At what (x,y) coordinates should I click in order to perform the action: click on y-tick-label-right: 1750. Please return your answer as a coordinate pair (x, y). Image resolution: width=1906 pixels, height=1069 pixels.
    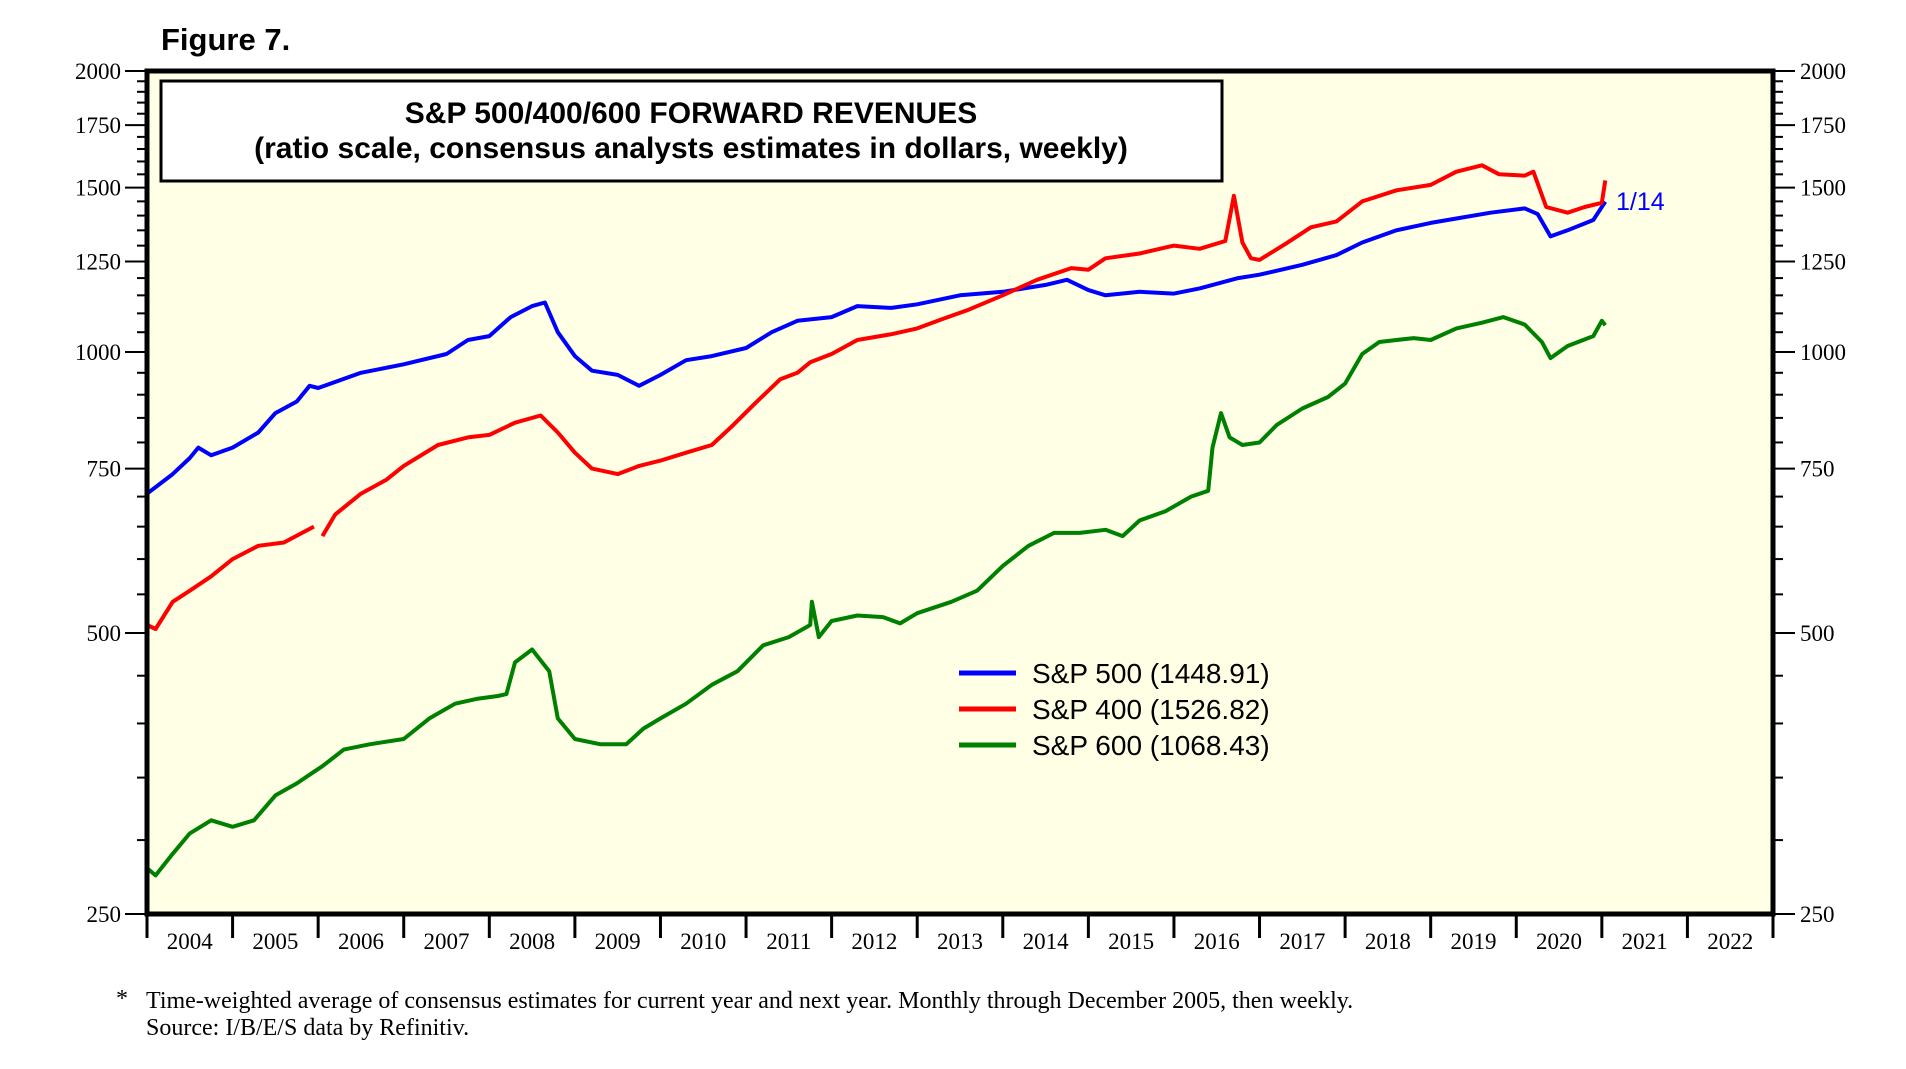
    Looking at the image, I should click on (1823, 125).